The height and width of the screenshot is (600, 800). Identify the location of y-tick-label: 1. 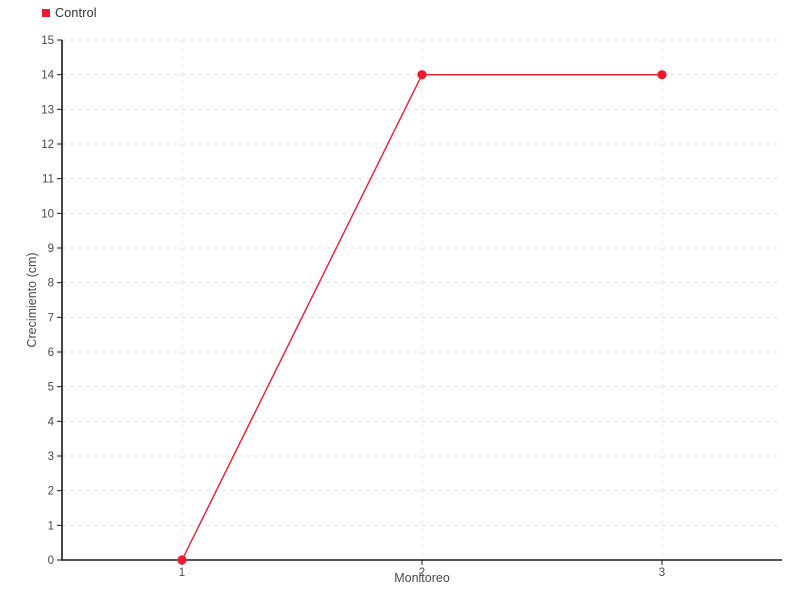
(51, 526).